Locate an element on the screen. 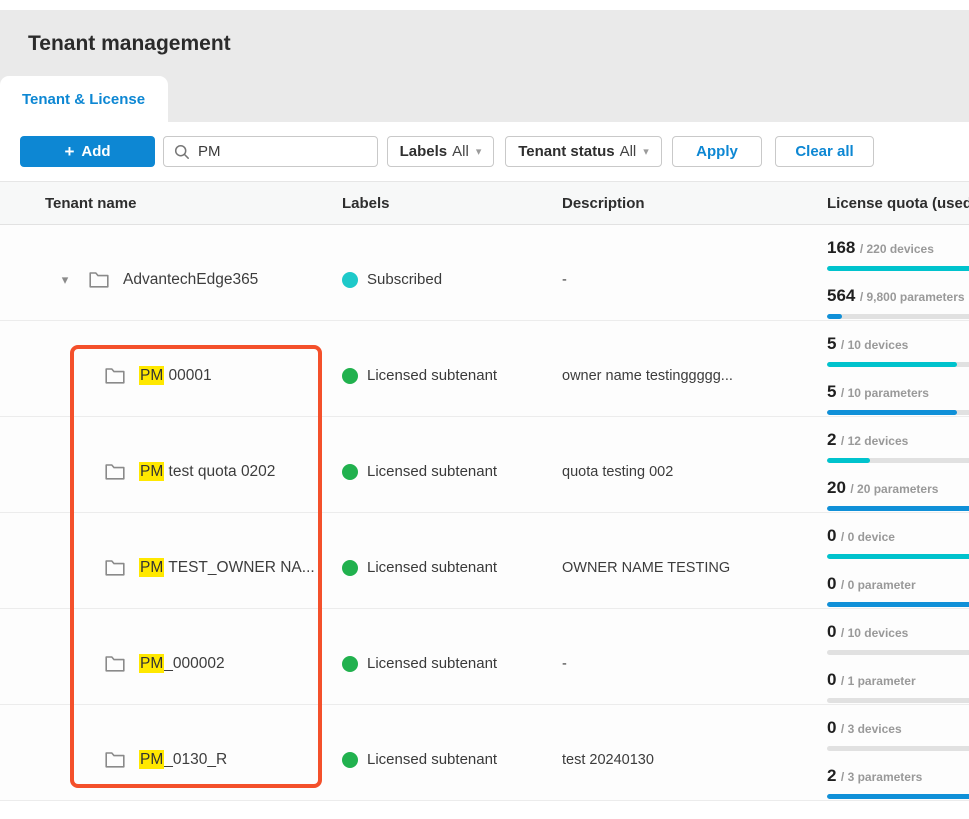 This screenshot has width=969, height=819. license-quota-cell: 168 / 220 devices 564 / 9,800 parameters is located at coordinates (898, 279).